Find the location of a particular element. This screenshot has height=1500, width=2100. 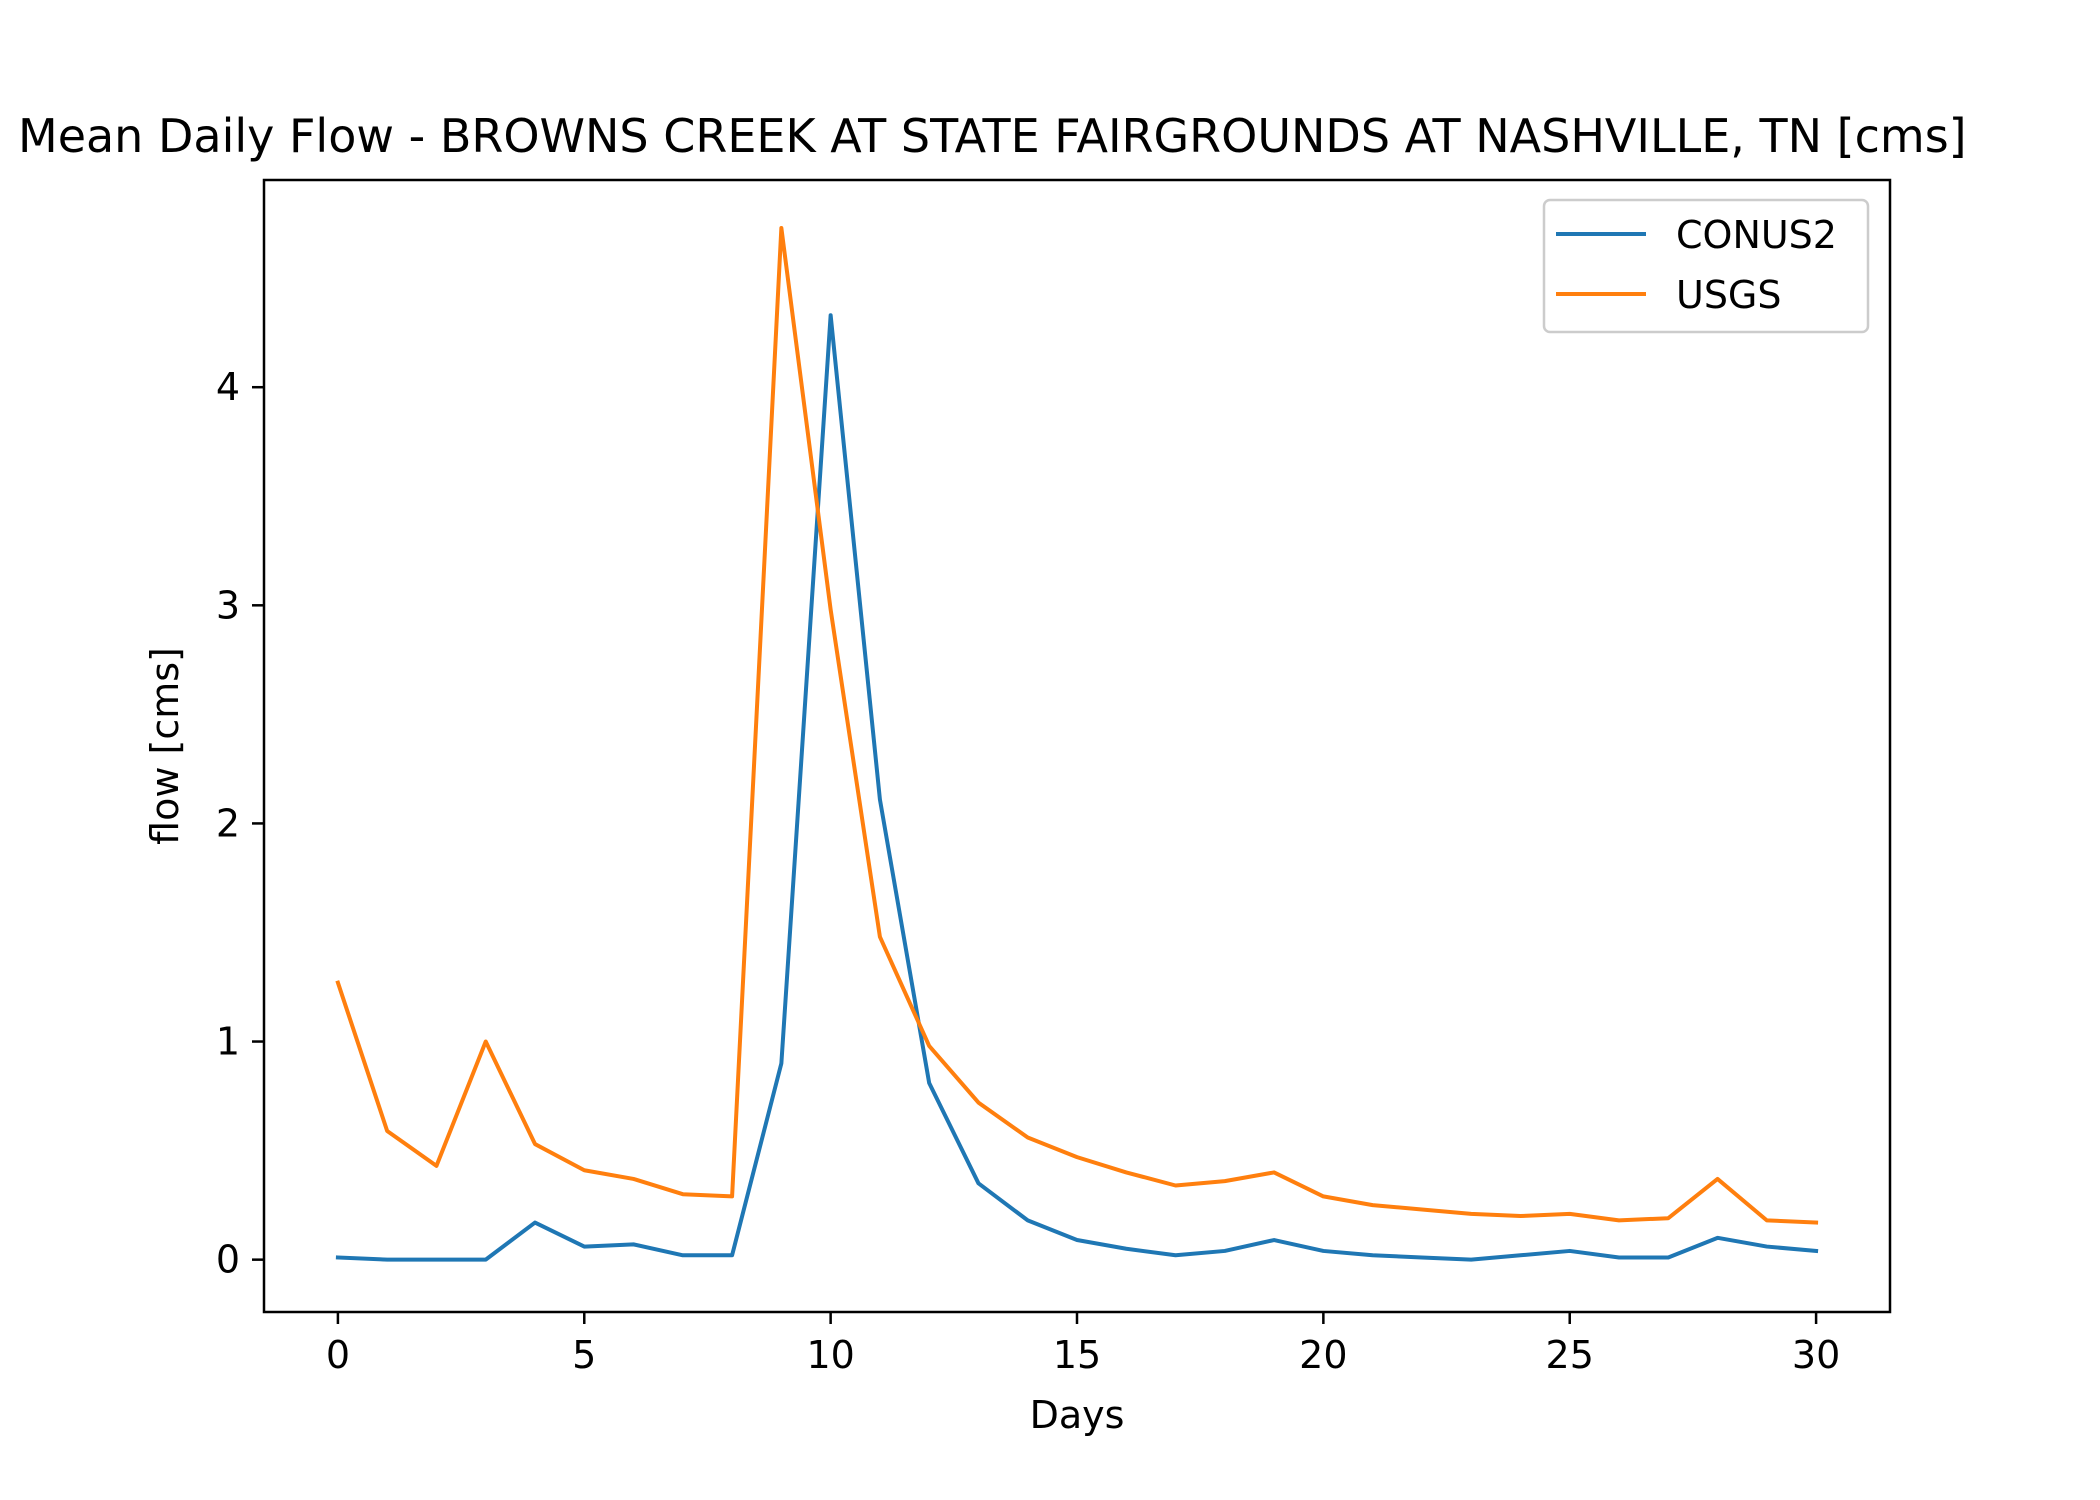

x-tick-label: 25 is located at coordinates (1570, 1355).